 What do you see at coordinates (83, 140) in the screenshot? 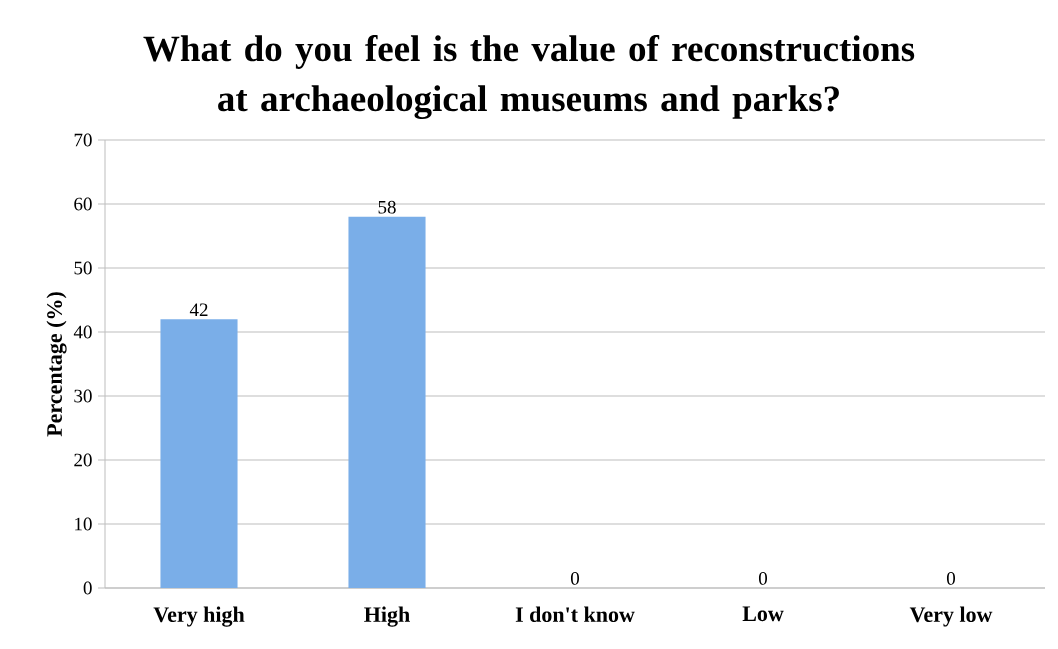
I see `y-tick-label: 70` at bounding box center [83, 140].